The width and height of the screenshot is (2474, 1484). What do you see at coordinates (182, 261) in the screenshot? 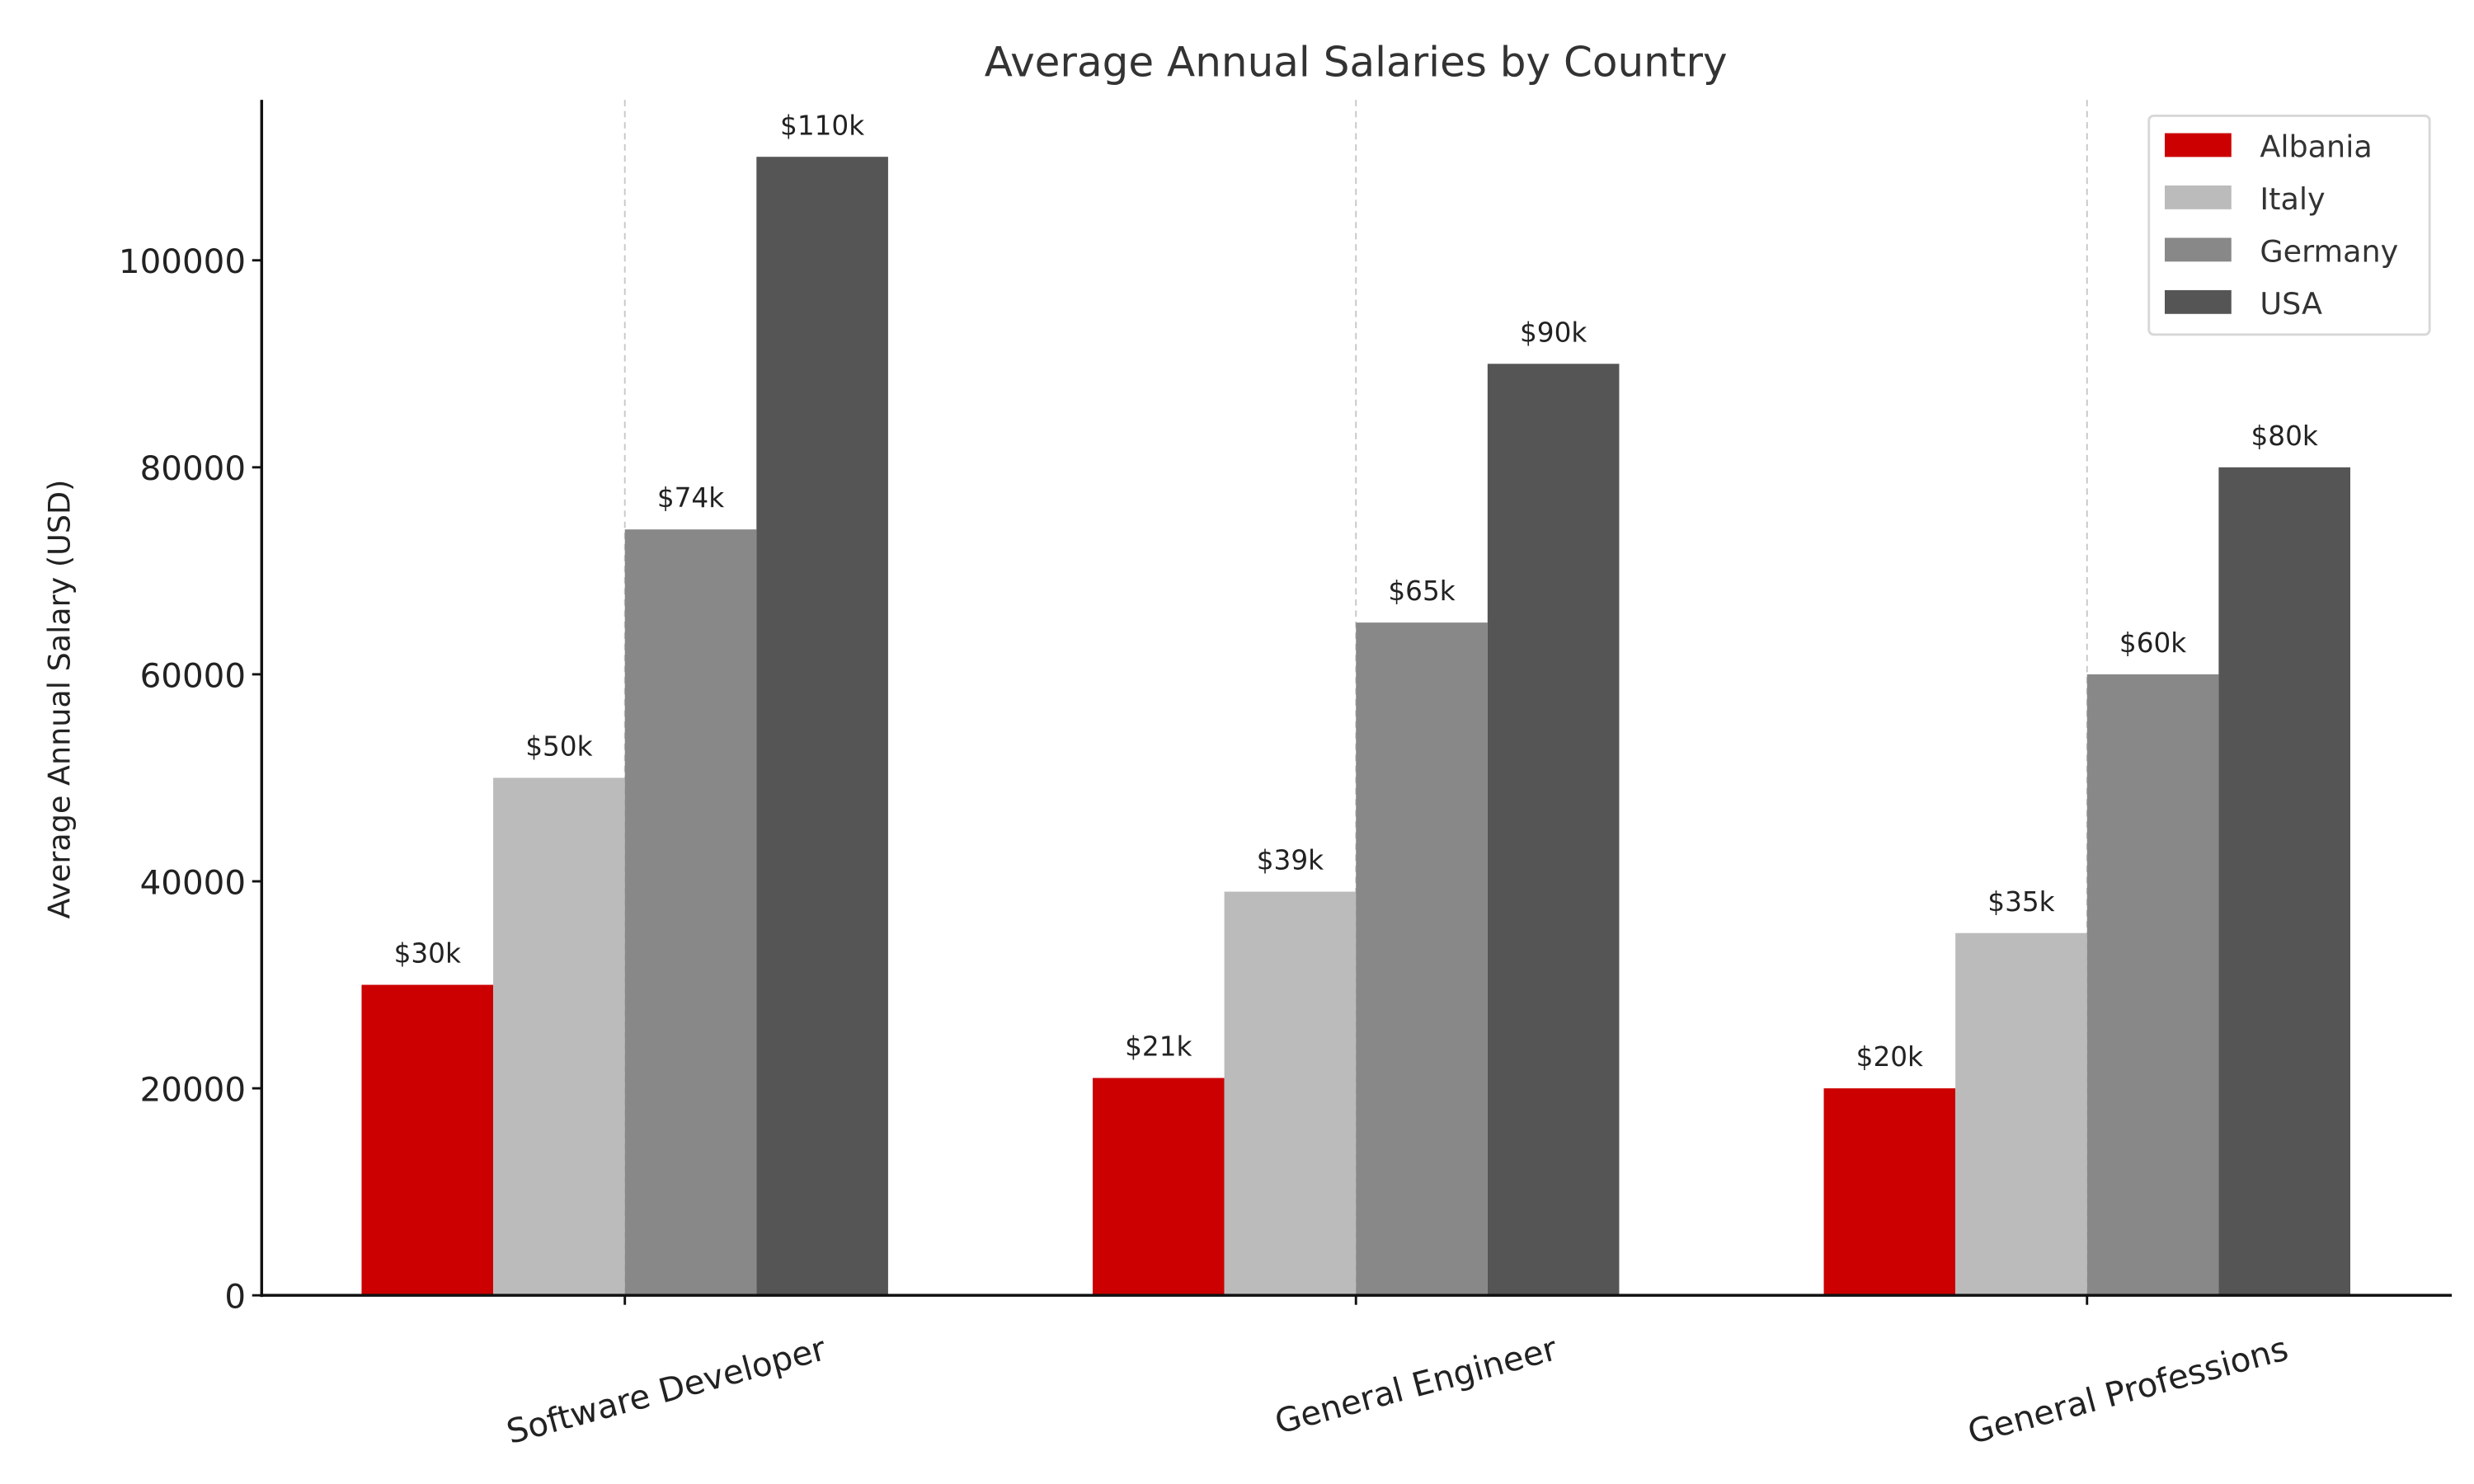
I see `y-tick-label: 100000` at bounding box center [182, 261].